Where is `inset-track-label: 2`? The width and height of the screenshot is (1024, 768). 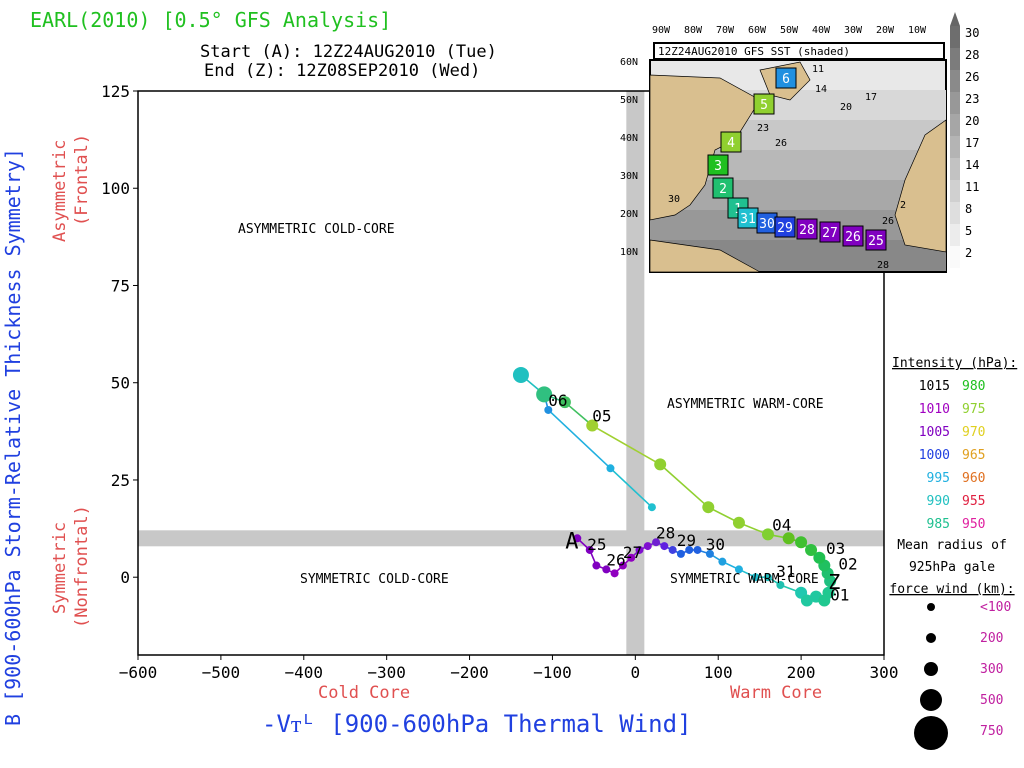 inset-track-label: 2 is located at coordinates (723, 189).